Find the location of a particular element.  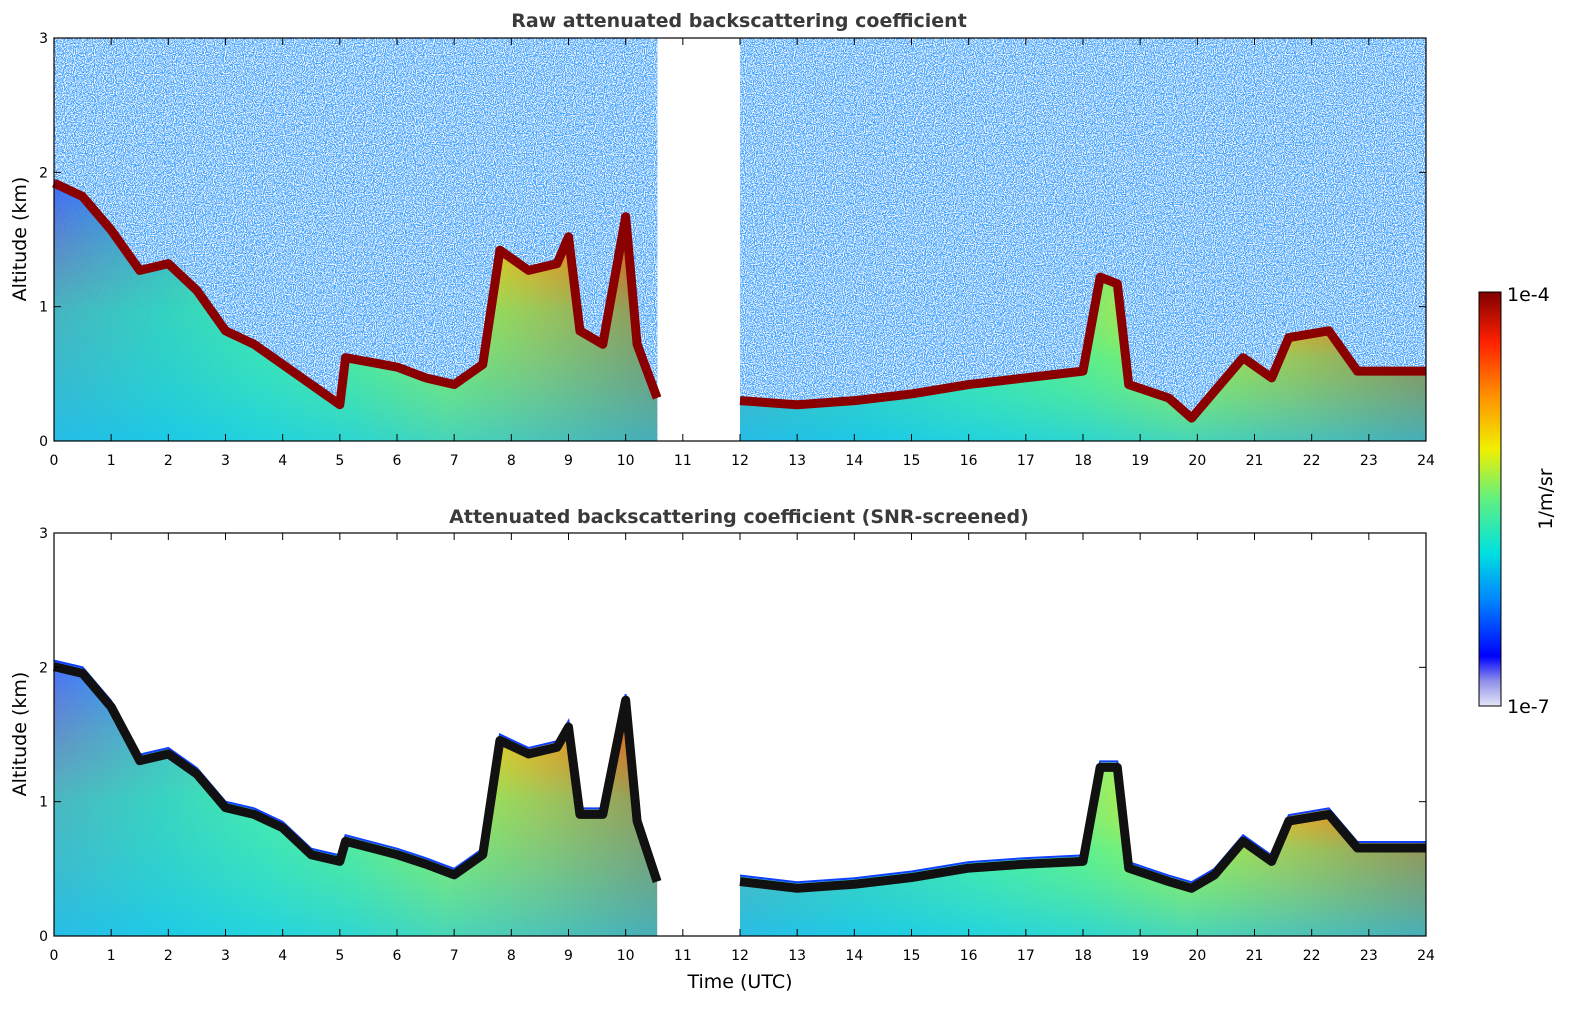

colorbar: 1e-4 1e-7 1/m/sr is located at coordinates (1517, 501).